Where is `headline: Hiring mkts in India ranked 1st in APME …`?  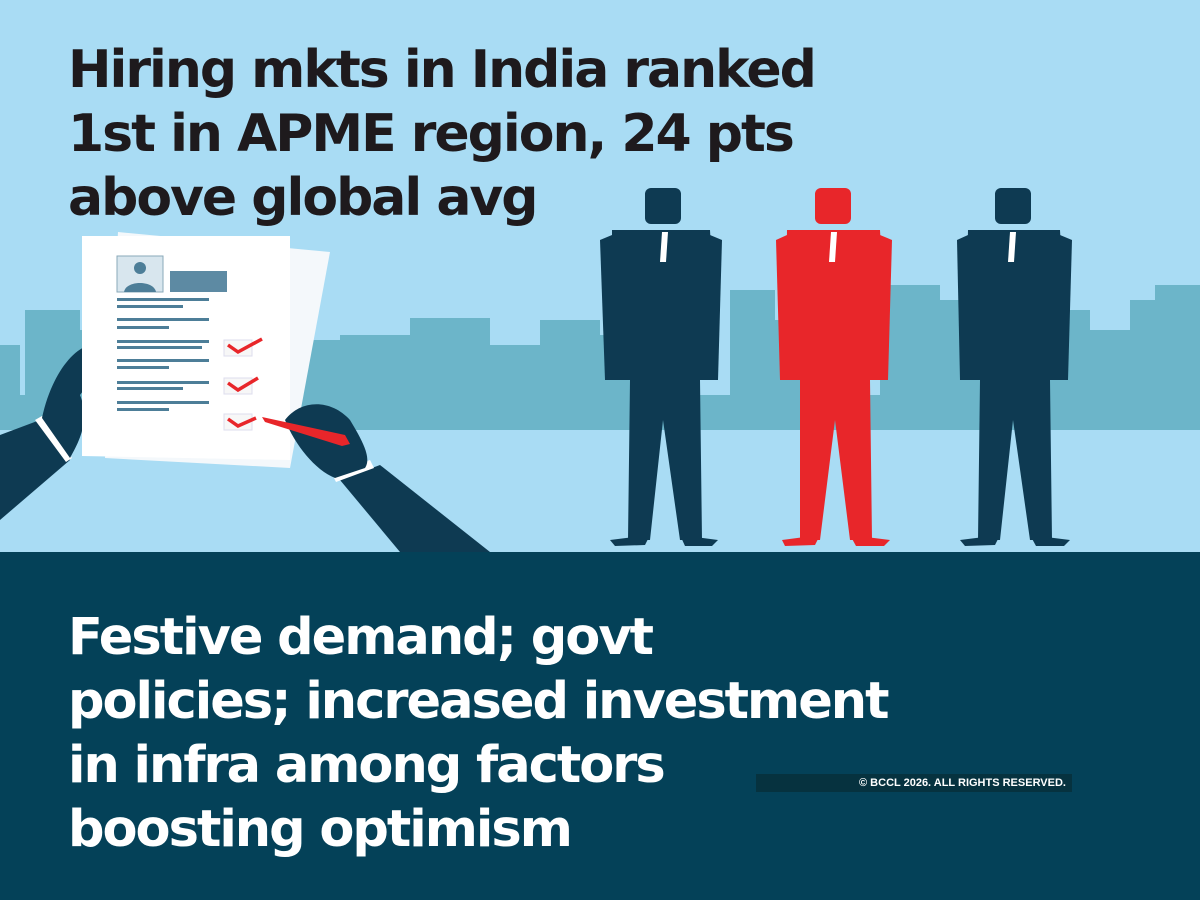 headline: Hiring mkts in India ranked 1st in APME … is located at coordinates (442, 134).